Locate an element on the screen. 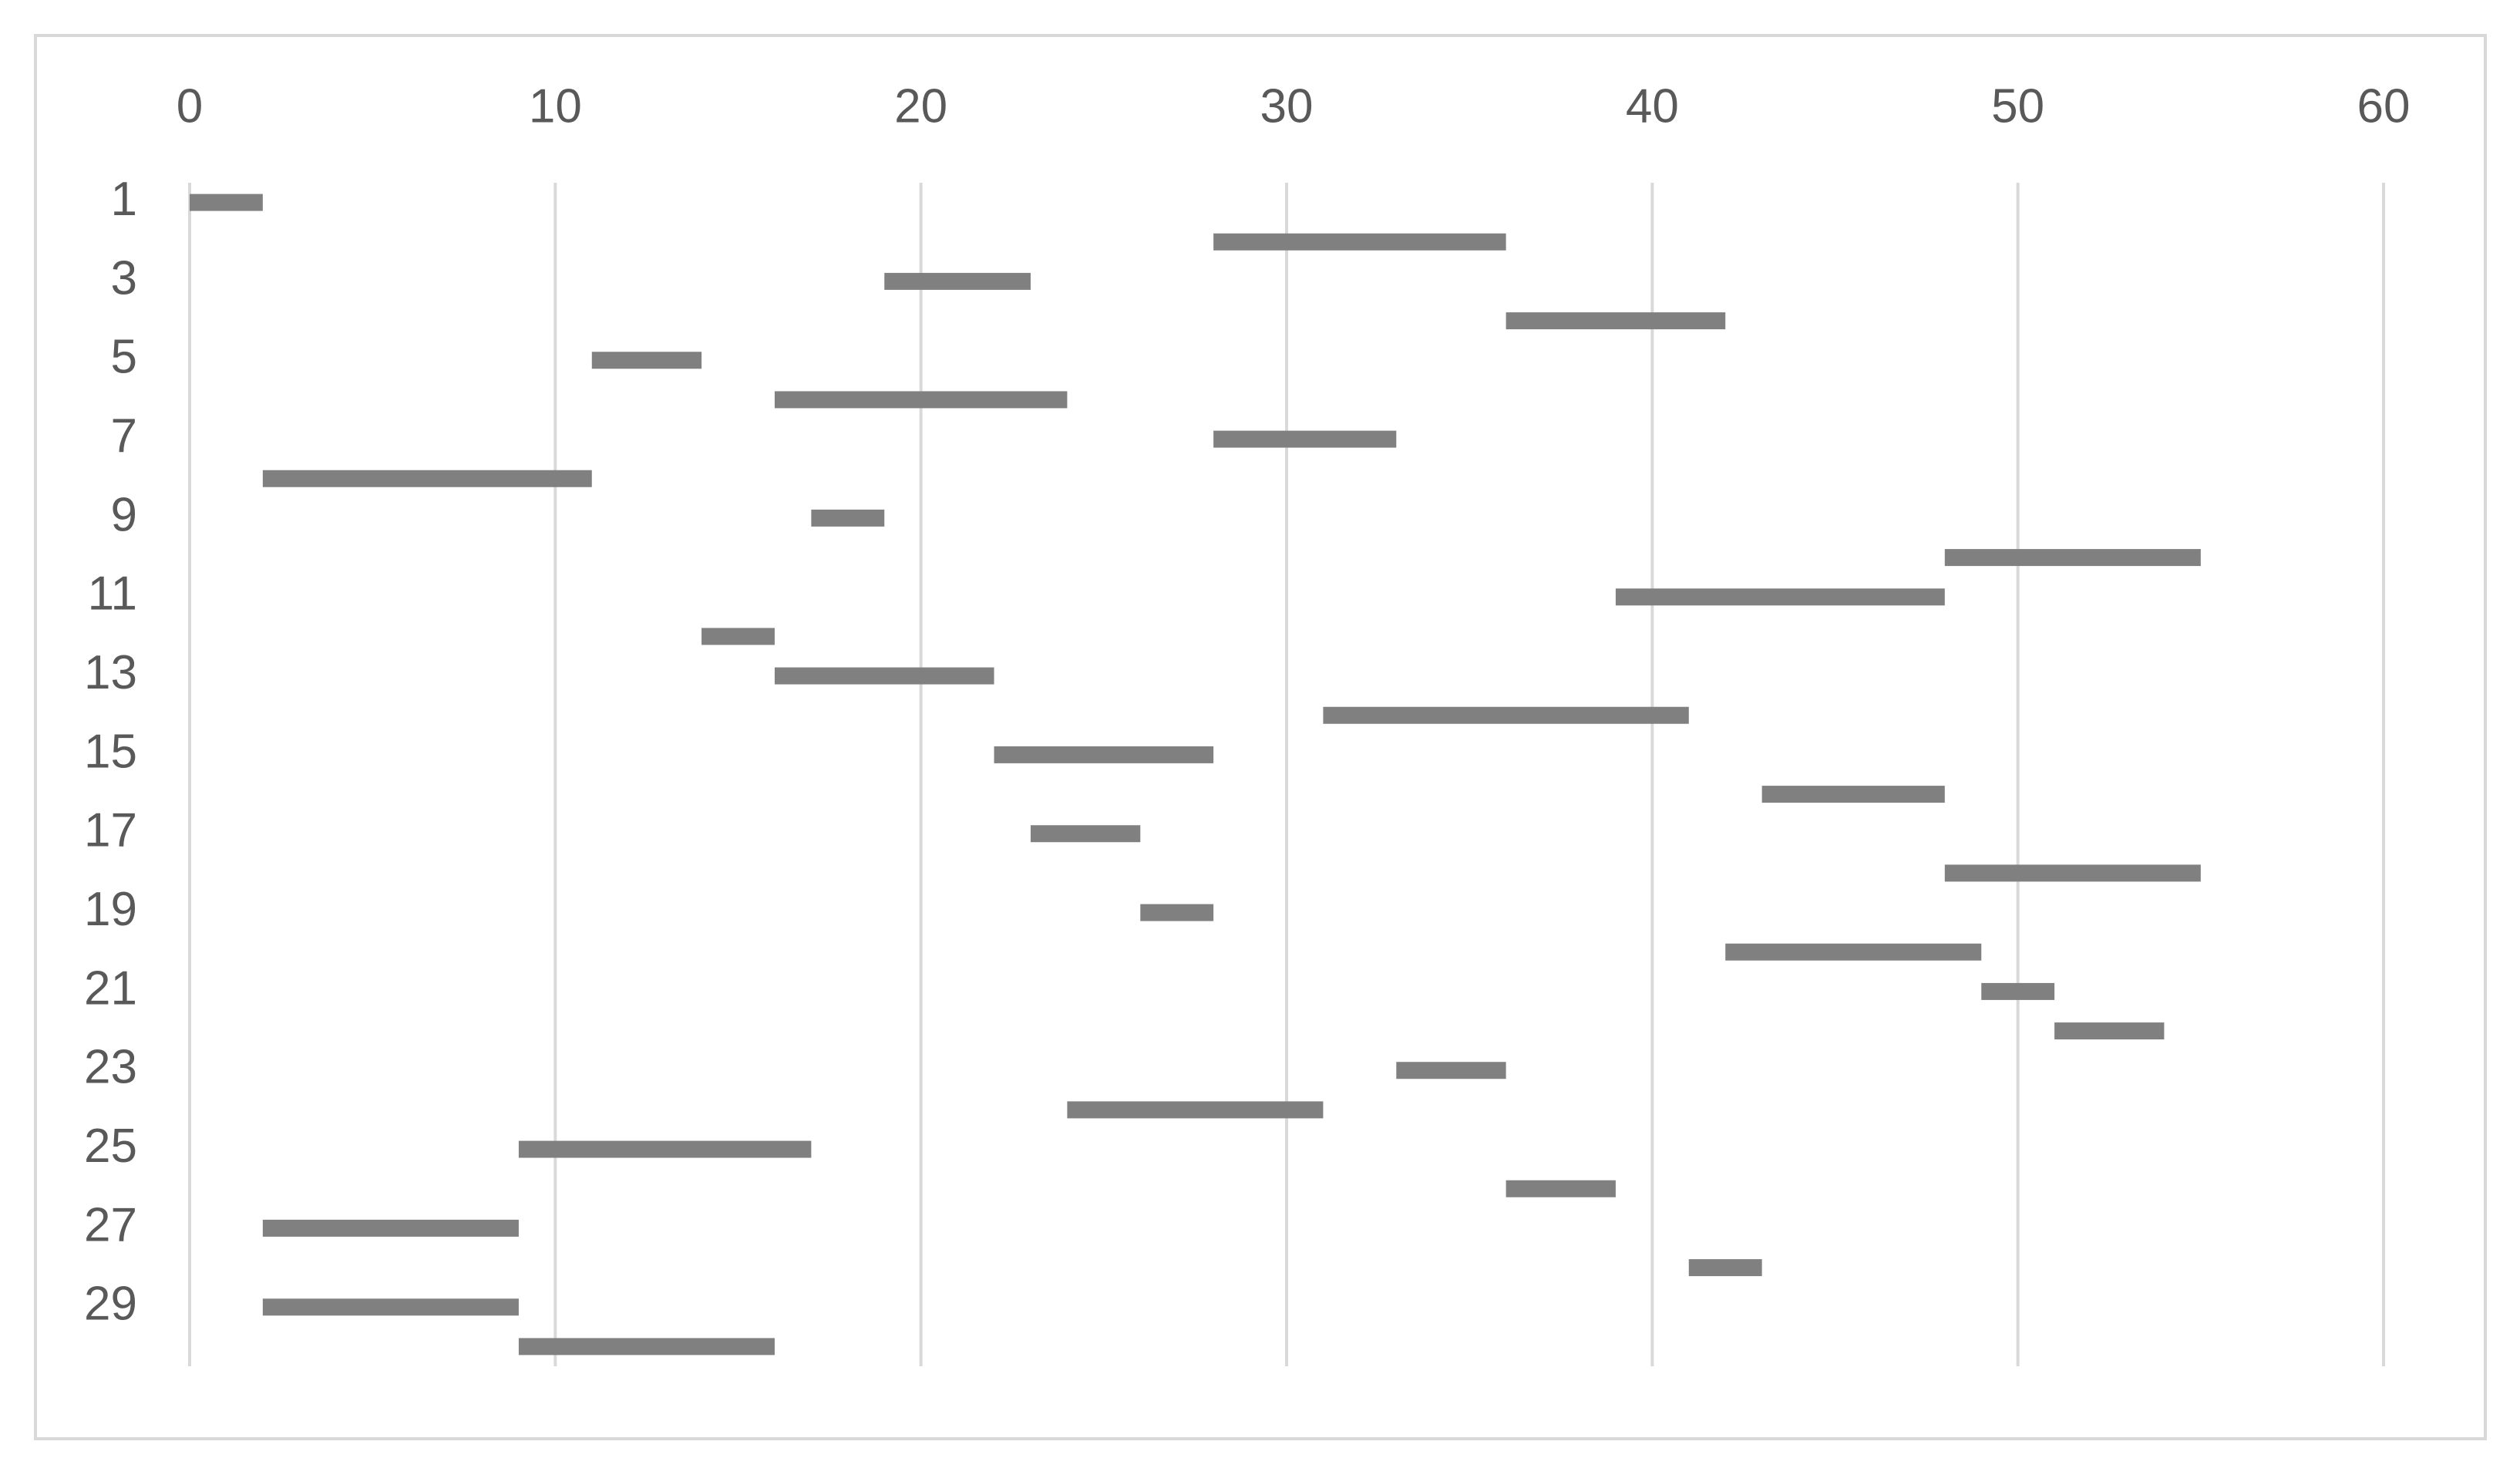  x-tick-label: 30 is located at coordinates (1287, 106).